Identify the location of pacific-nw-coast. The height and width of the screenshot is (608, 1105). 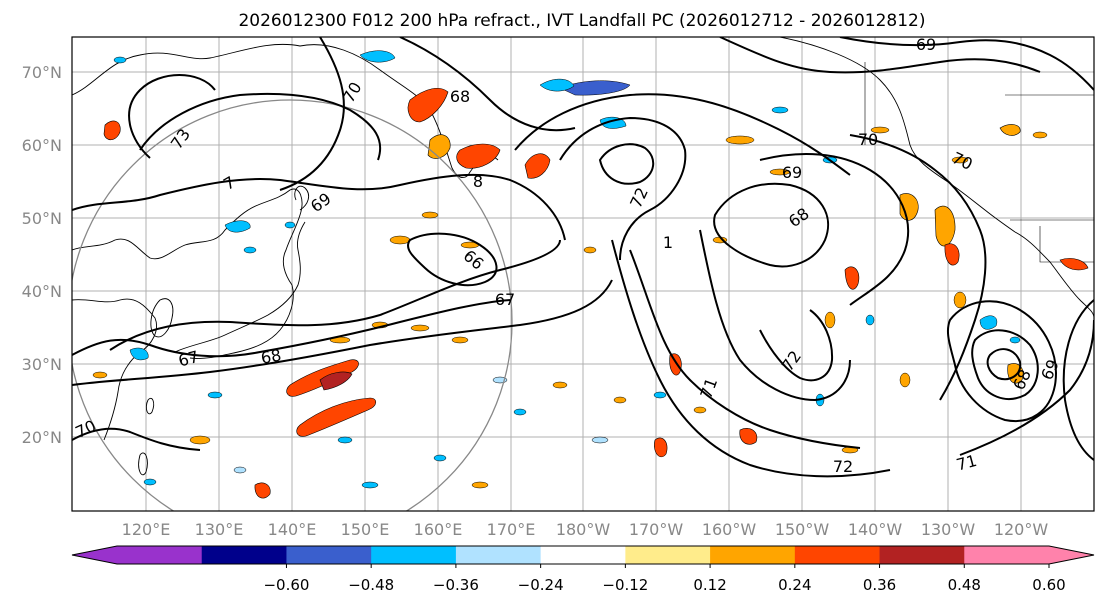
(1054, 275).